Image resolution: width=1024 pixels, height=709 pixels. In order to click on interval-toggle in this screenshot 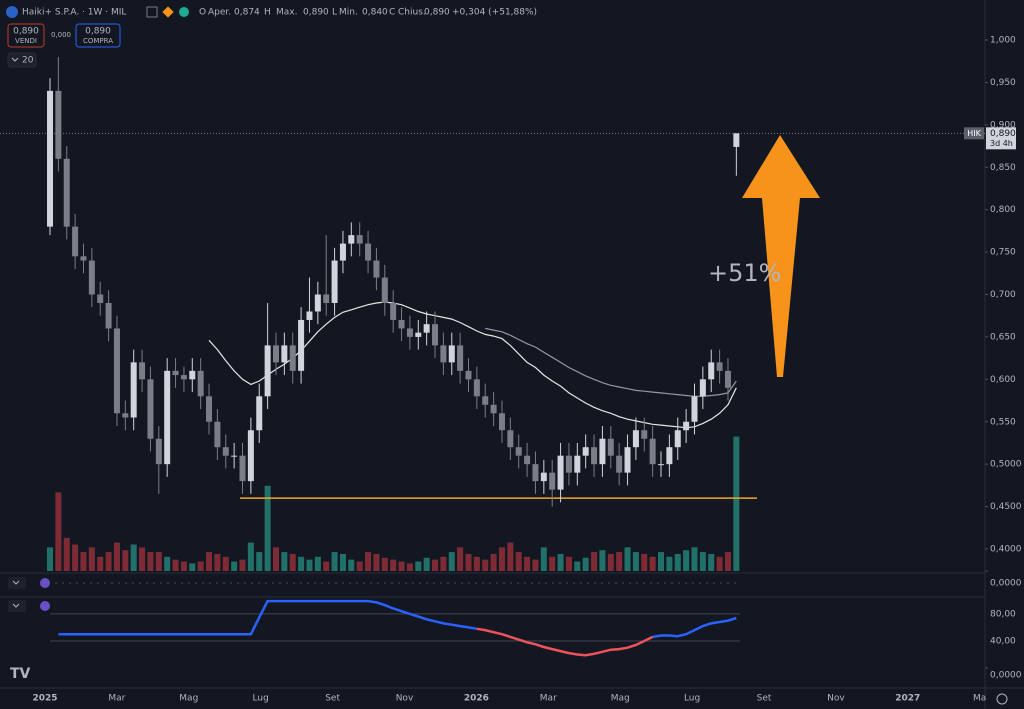, I will do `click(22, 60)`.